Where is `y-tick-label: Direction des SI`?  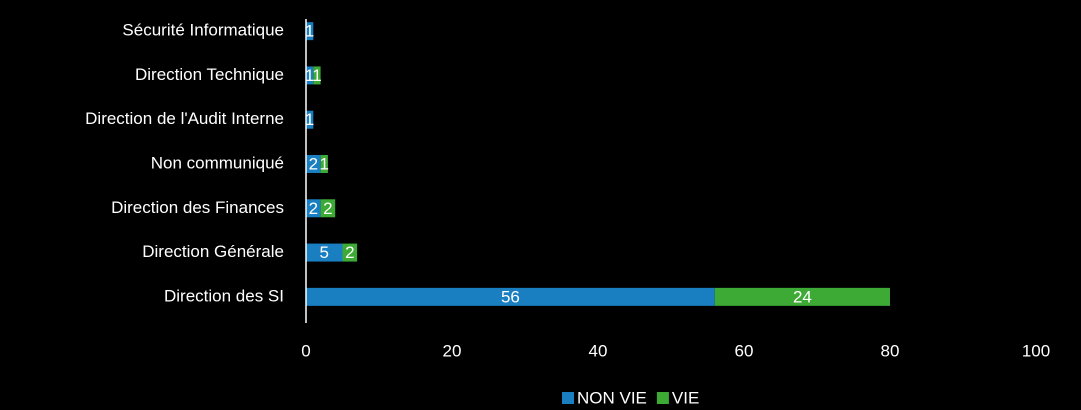 y-tick-label: Direction des SI is located at coordinates (224, 295).